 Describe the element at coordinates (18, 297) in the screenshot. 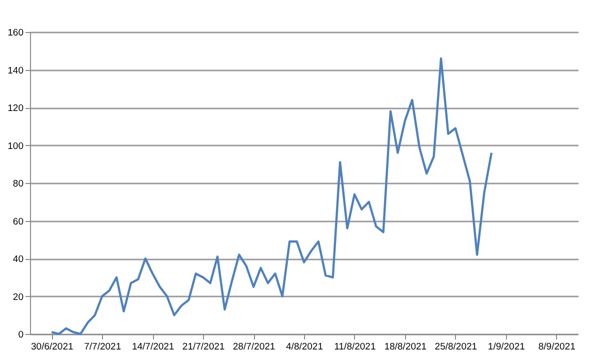

I see `y-tick-label: 20` at that location.